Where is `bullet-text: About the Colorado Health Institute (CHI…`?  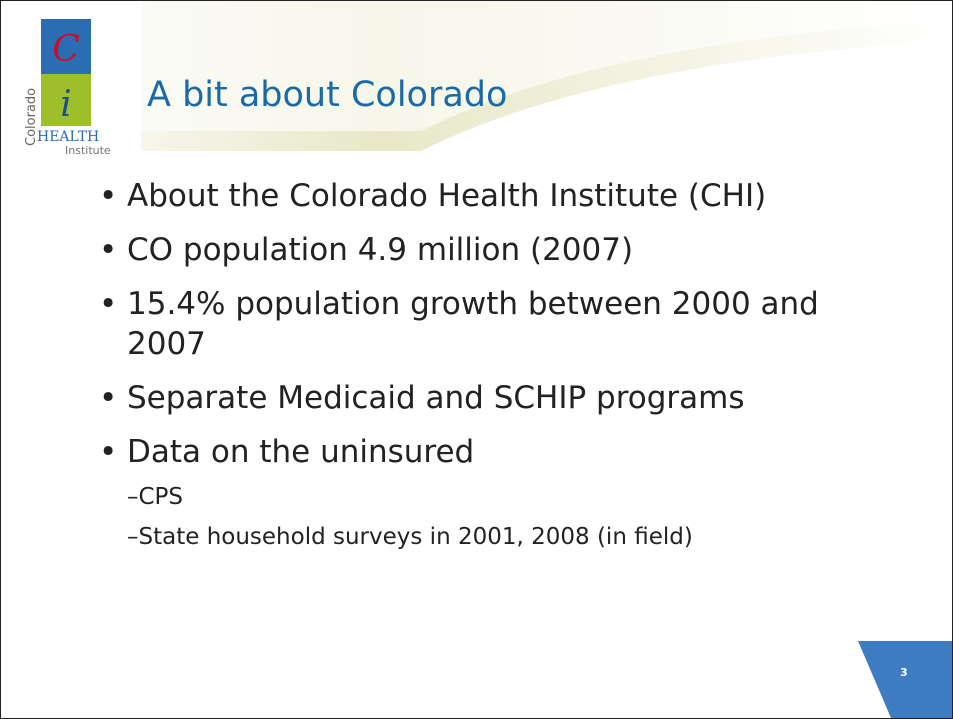
bullet-text: About the Colorado Health Institute (CHI… is located at coordinates (447, 196).